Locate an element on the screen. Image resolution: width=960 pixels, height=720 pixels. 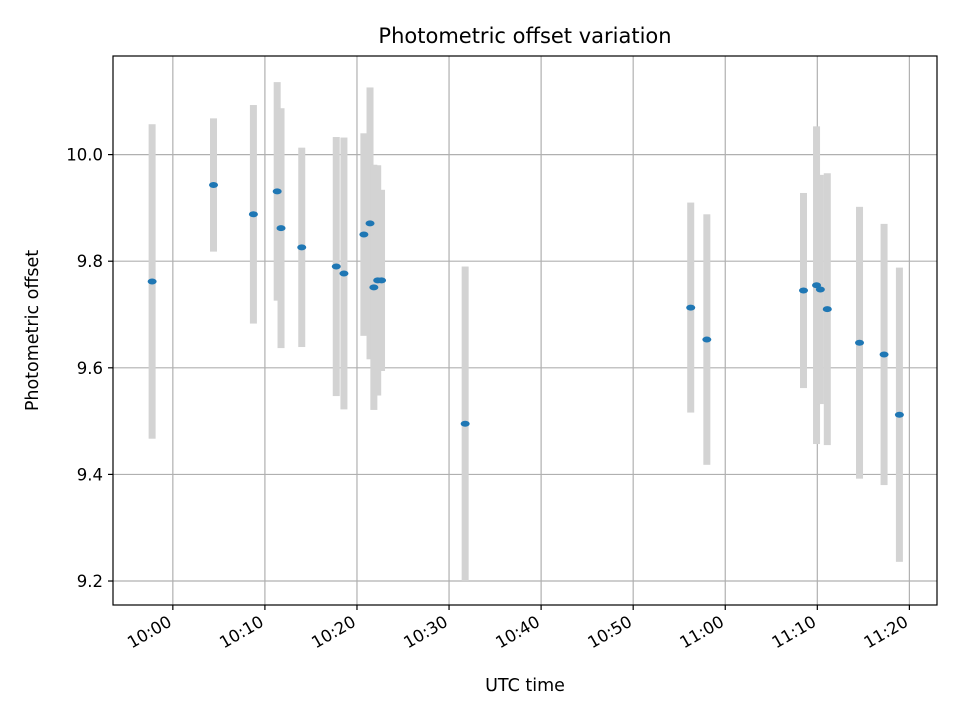
x-tick-label: 10:10 is located at coordinates (241, 632).